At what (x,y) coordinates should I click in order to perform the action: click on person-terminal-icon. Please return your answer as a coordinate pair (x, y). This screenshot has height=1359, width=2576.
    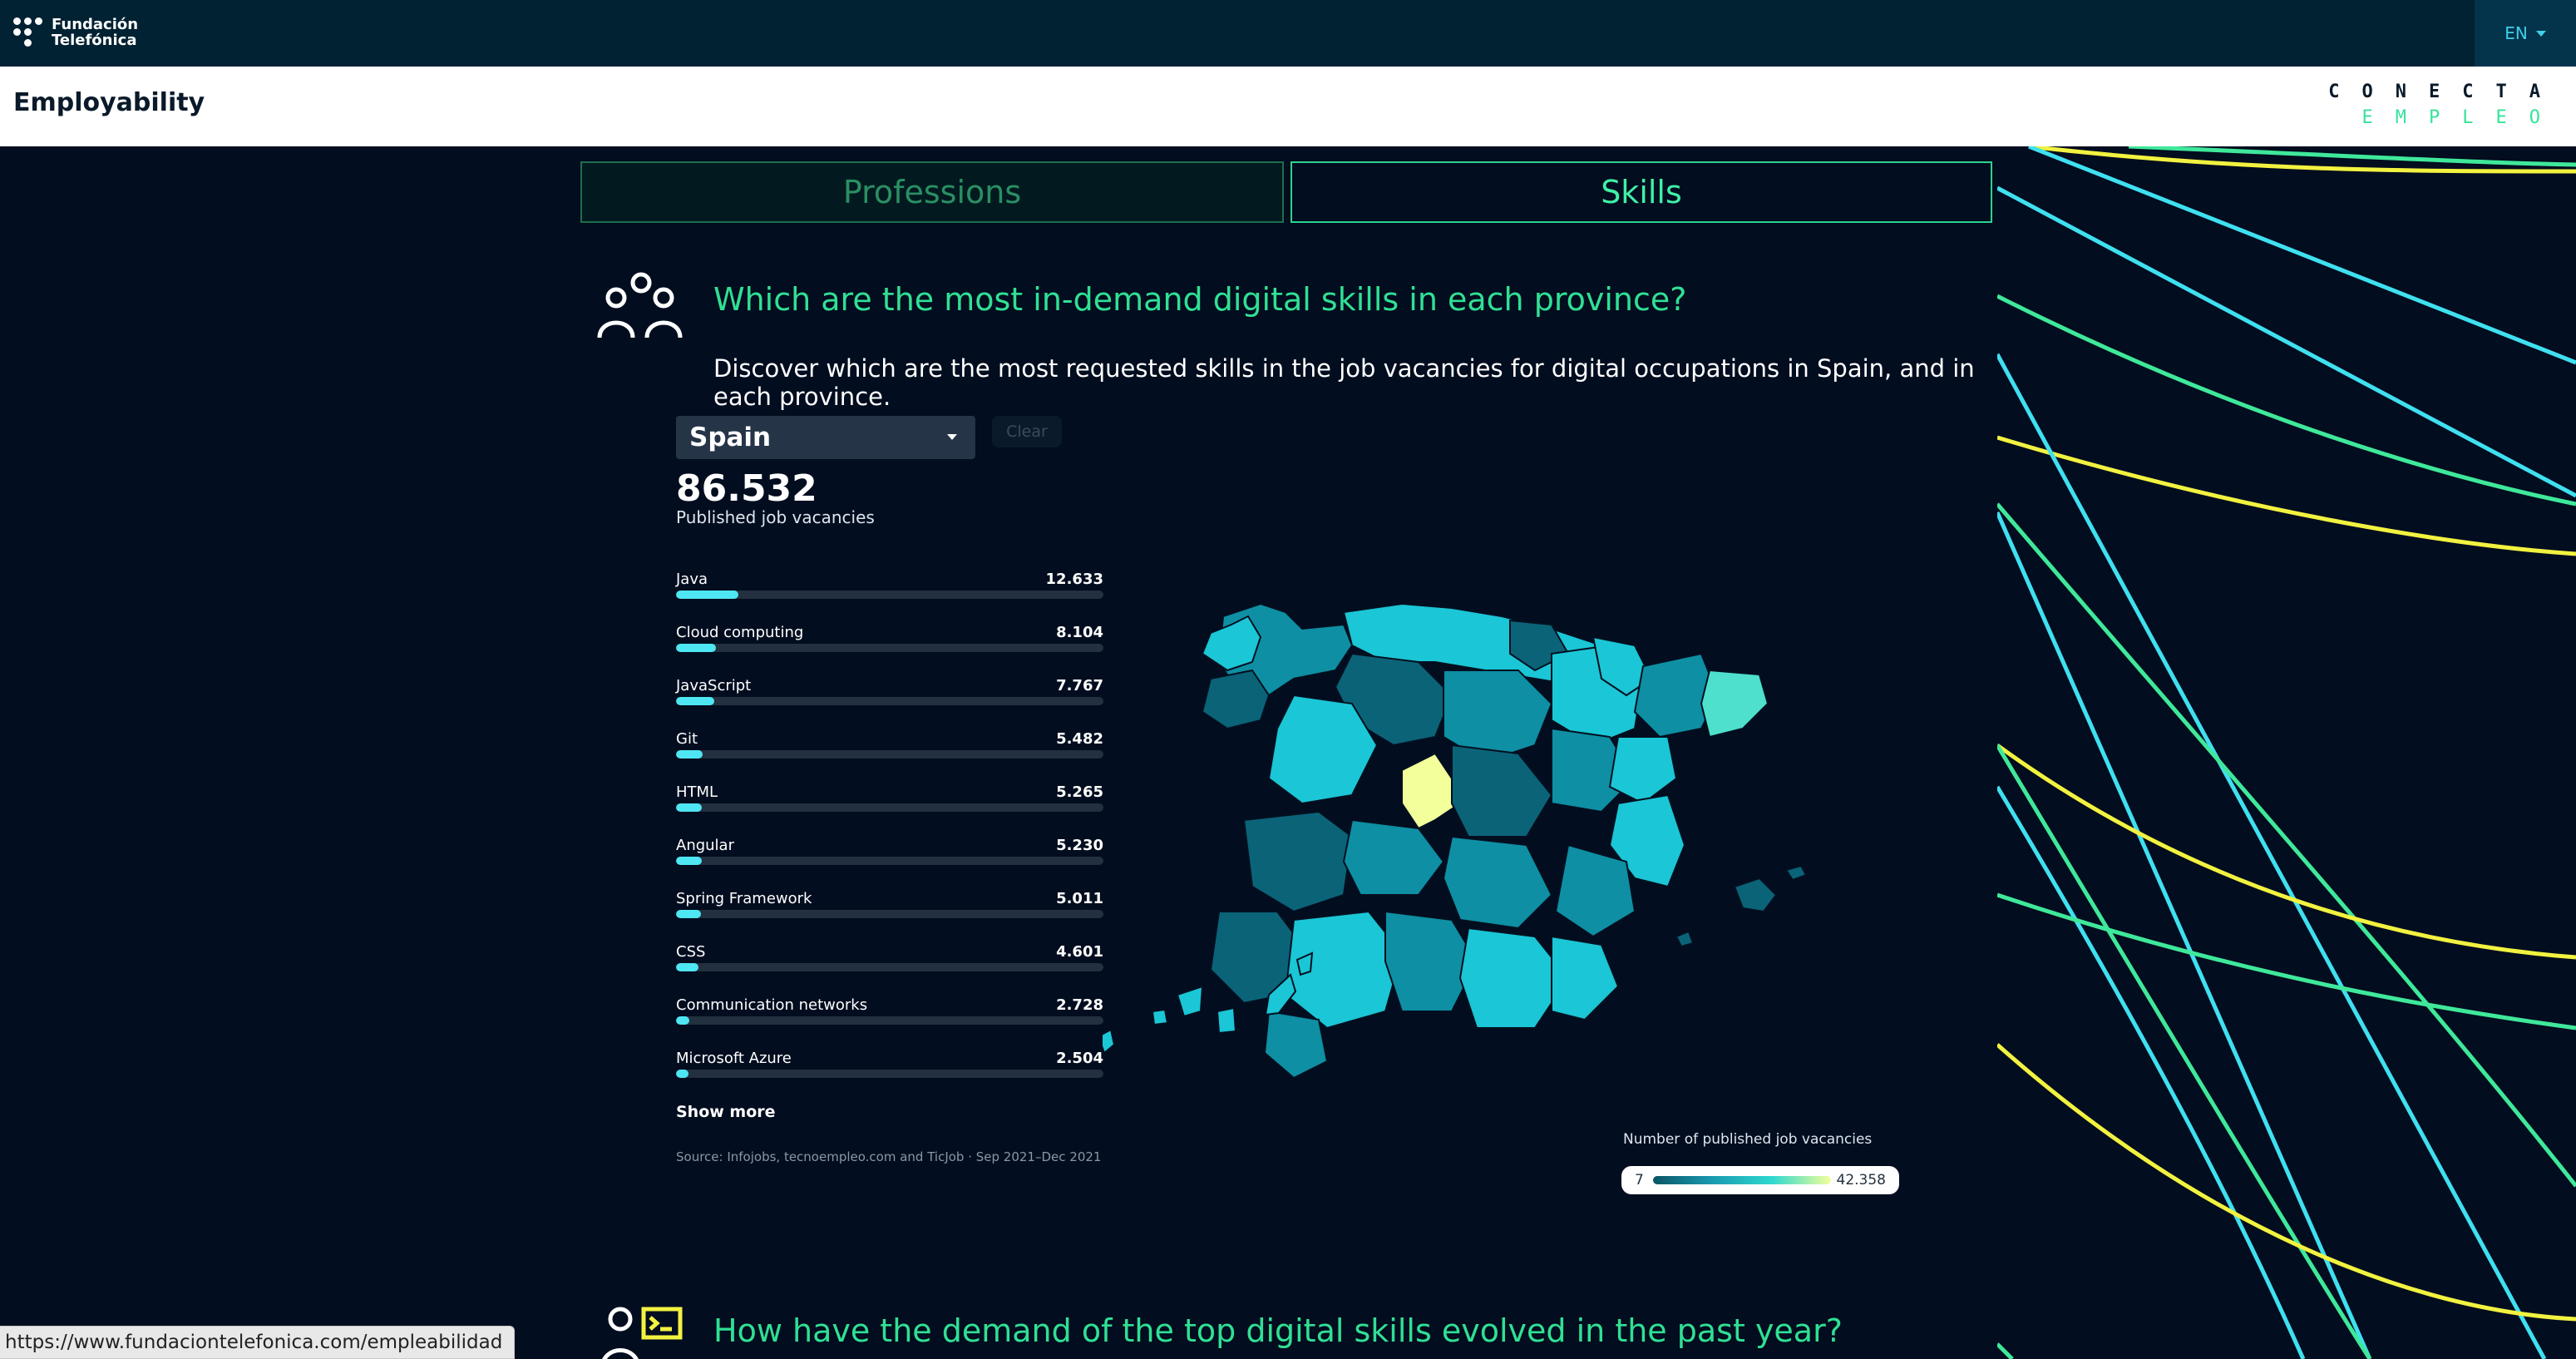
    Looking at the image, I should click on (642, 1333).